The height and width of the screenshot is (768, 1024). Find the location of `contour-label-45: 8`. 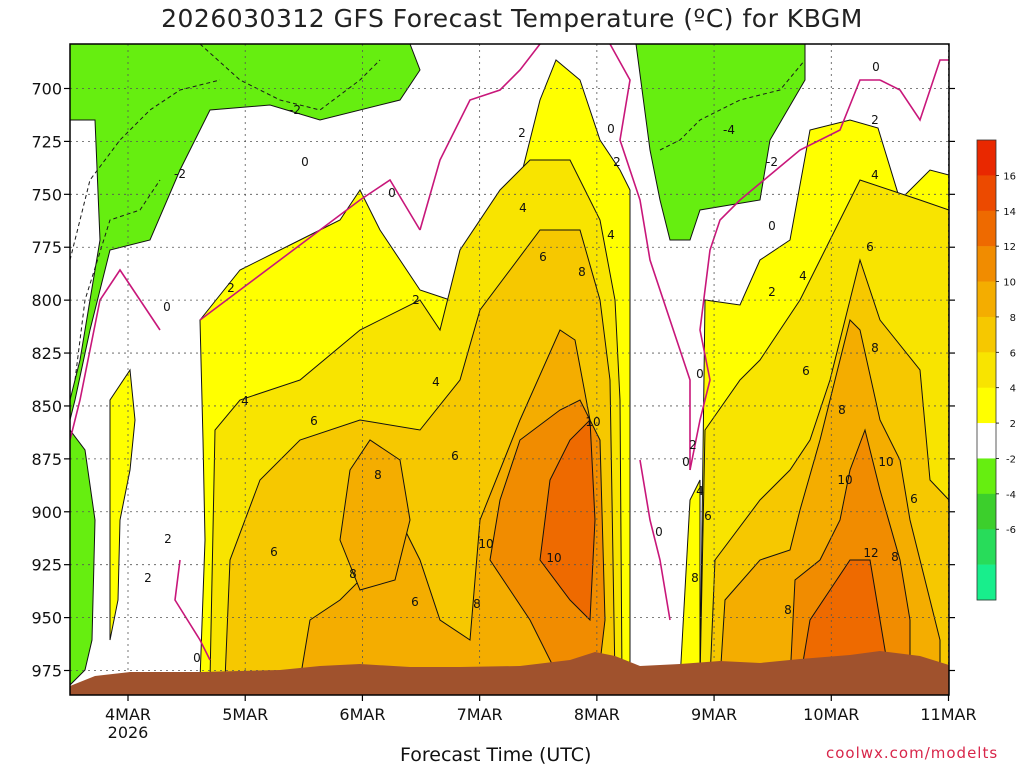

contour-label-45: 8 is located at coordinates (695, 578).